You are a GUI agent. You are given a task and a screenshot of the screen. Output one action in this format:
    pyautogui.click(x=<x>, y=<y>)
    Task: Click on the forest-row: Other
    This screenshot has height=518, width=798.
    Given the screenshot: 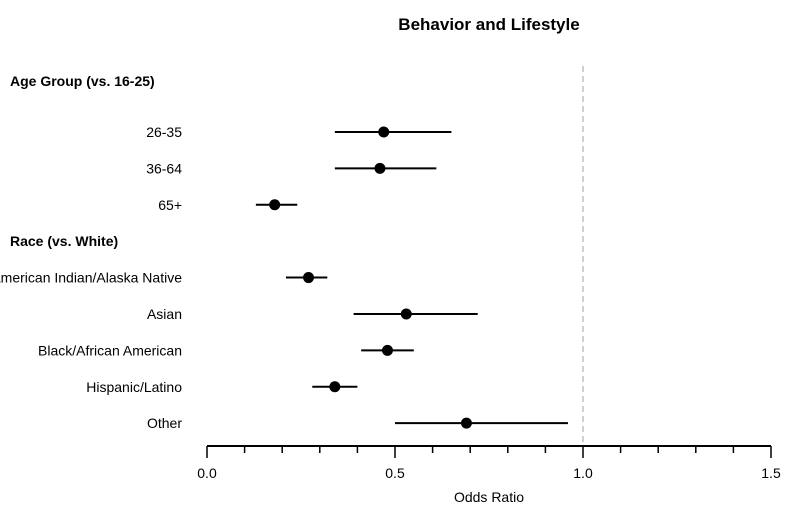 What is the action you would take?
    pyautogui.click(x=357, y=423)
    